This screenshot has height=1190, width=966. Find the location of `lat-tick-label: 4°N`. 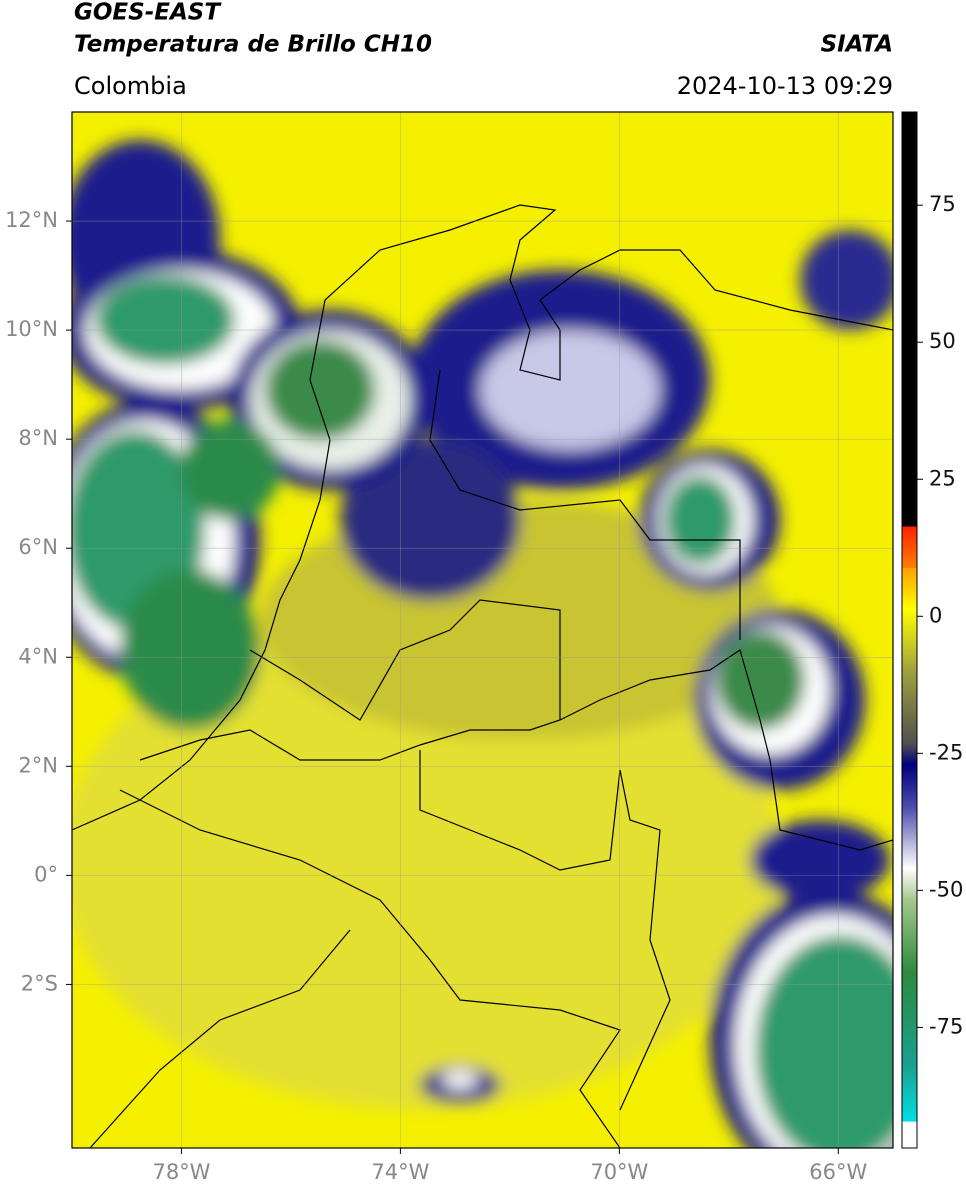

lat-tick-label: 4°N is located at coordinates (38, 656).